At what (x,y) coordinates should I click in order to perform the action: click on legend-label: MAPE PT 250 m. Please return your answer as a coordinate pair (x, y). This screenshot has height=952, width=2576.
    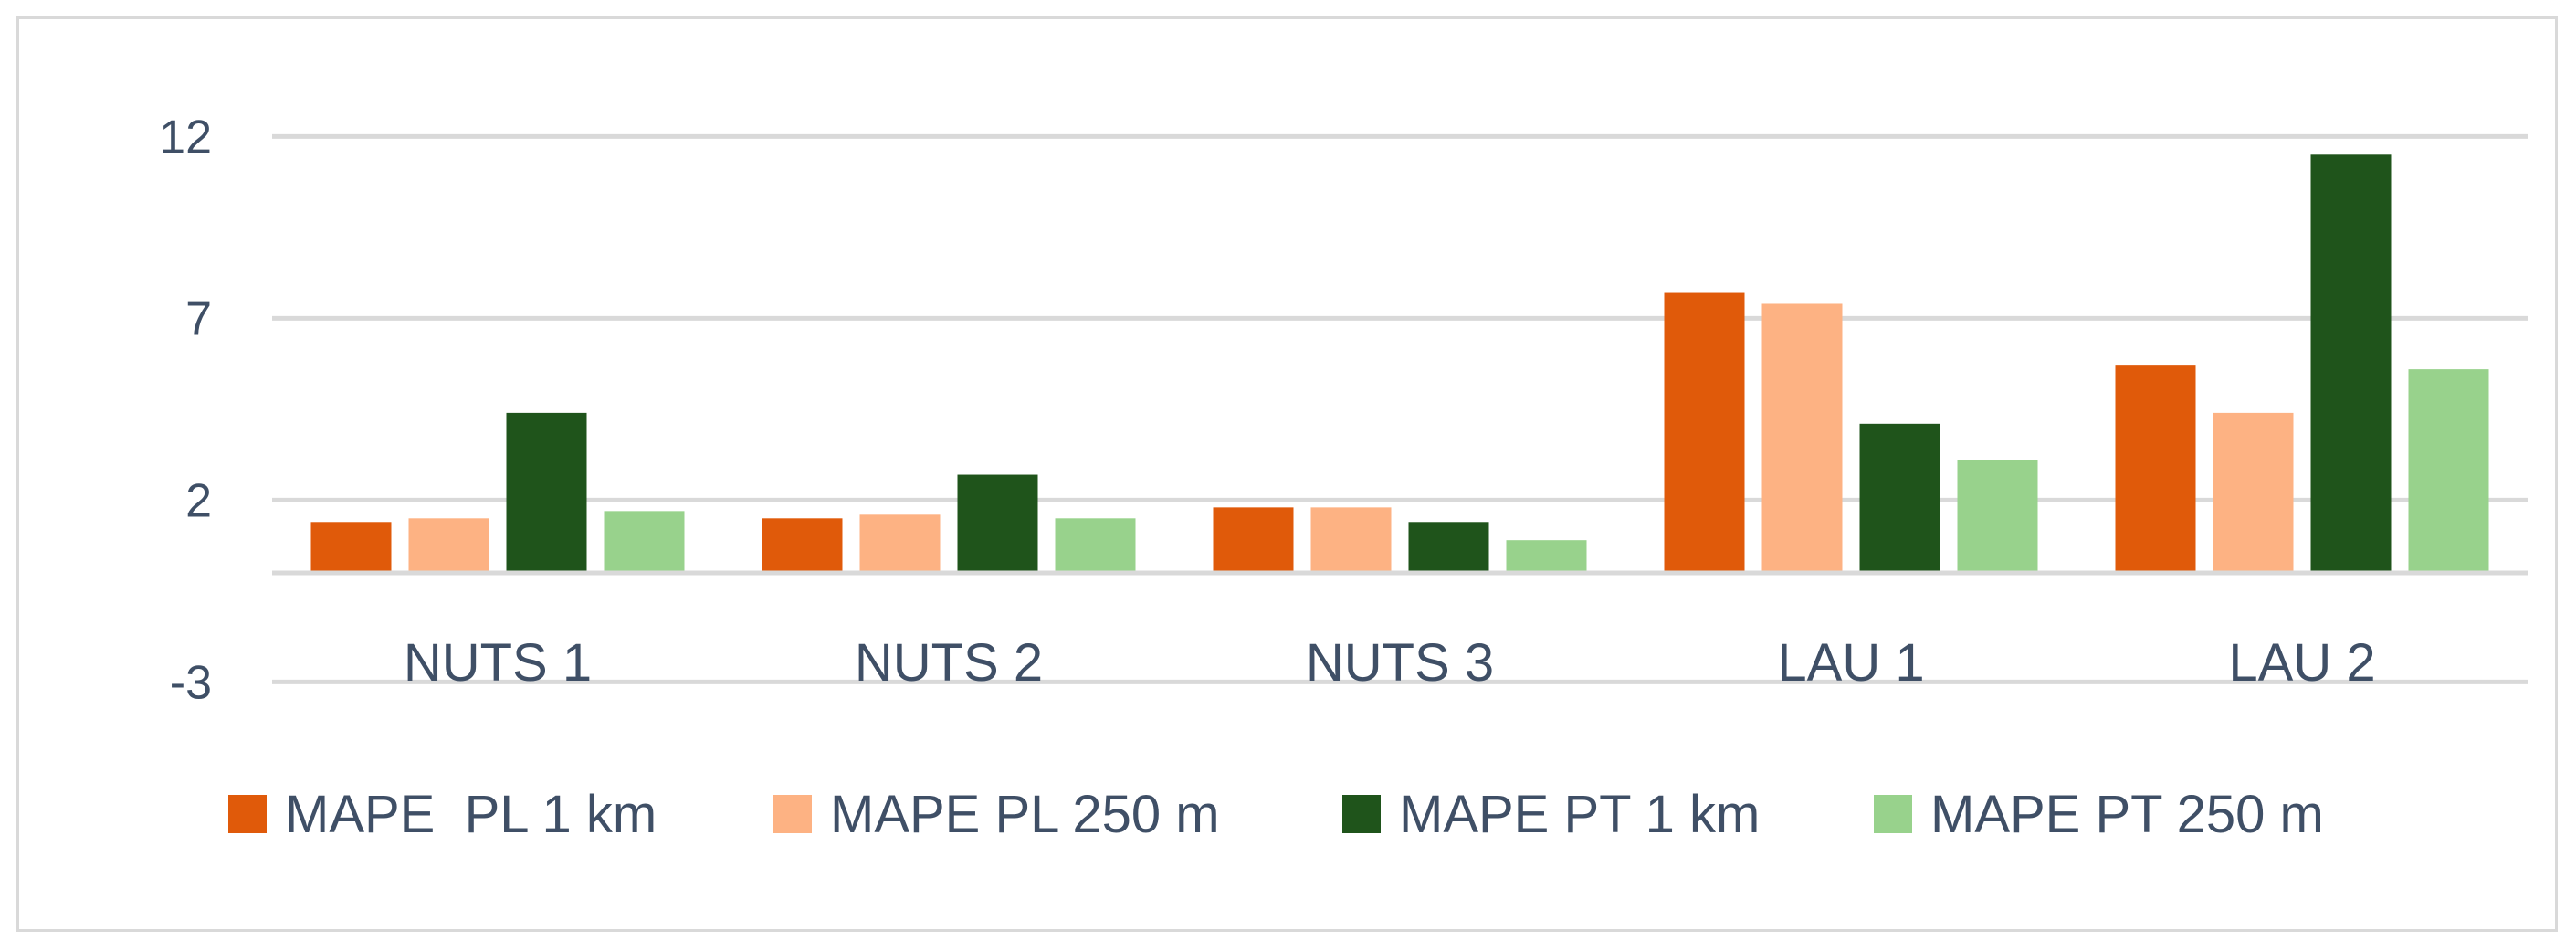
    Looking at the image, I should click on (2127, 815).